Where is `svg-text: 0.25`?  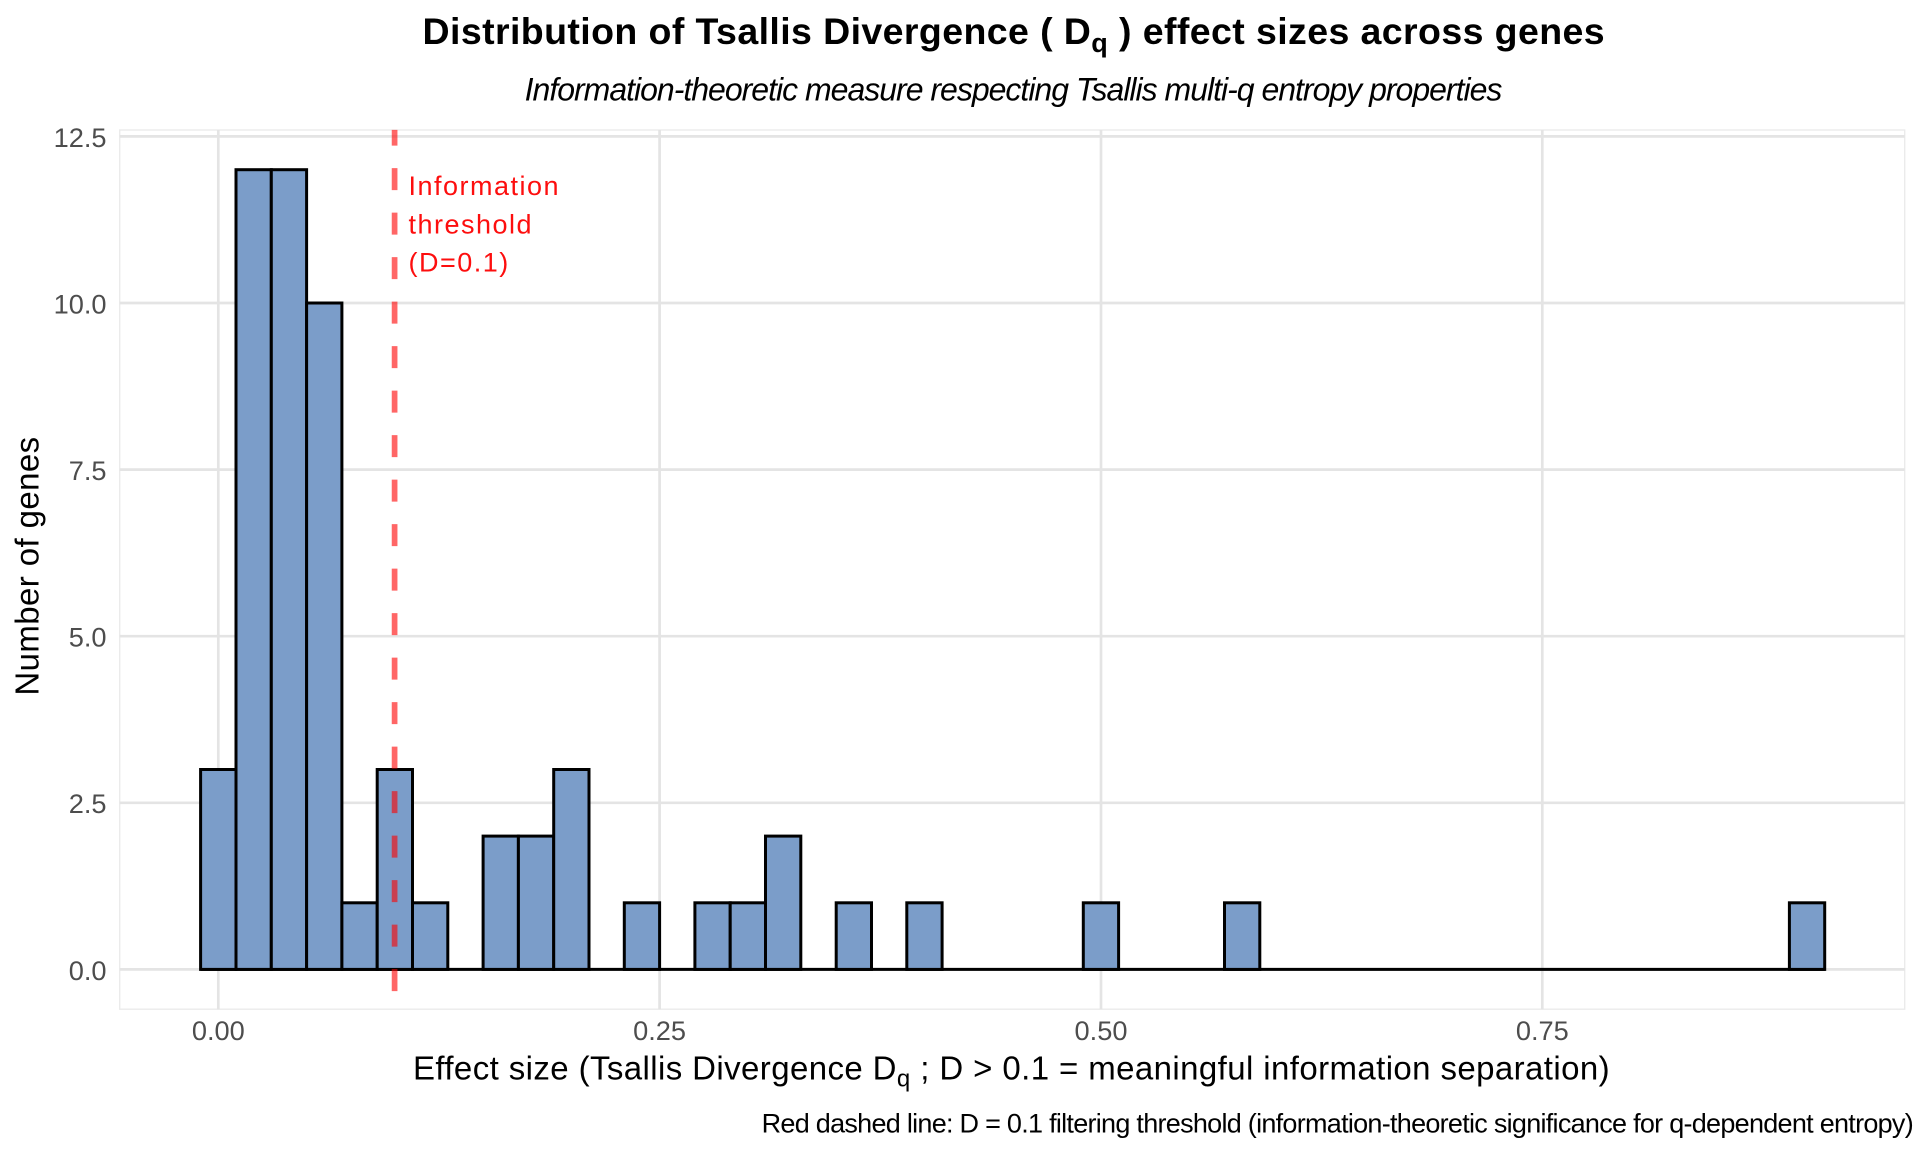
svg-text: 0.25 is located at coordinates (659, 1030).